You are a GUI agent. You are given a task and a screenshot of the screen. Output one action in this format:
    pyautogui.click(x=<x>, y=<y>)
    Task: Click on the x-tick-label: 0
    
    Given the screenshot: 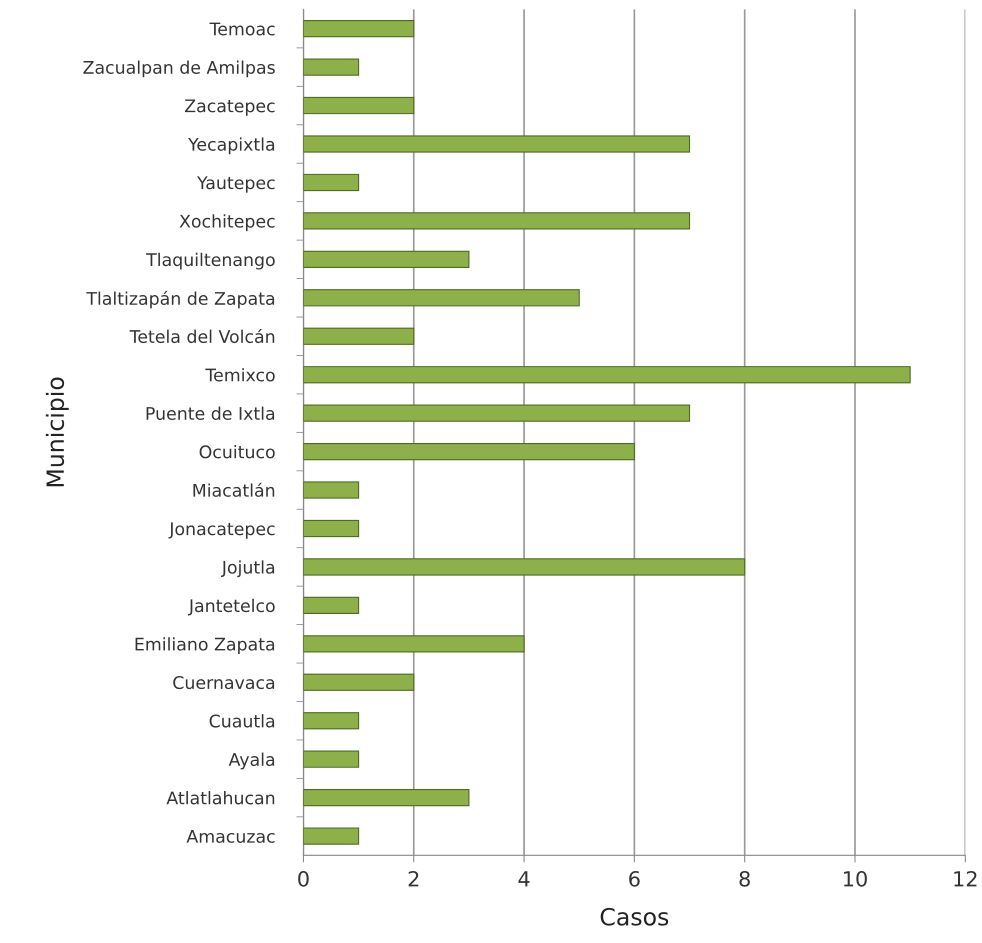 What is the action you would take?
    pyautogui.click(x=303, y=878)
    